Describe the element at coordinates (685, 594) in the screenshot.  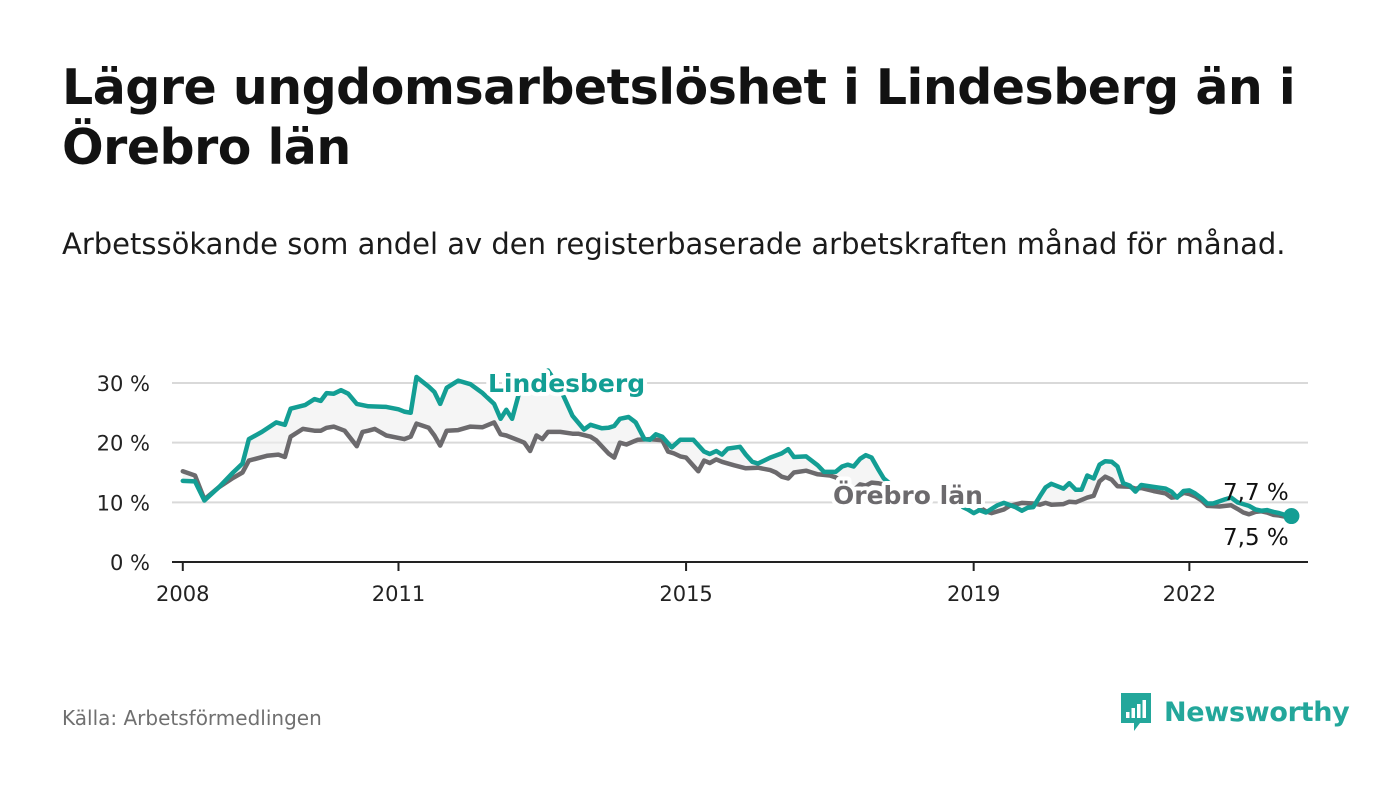
I see `x-tick-label: 2015` at that location.